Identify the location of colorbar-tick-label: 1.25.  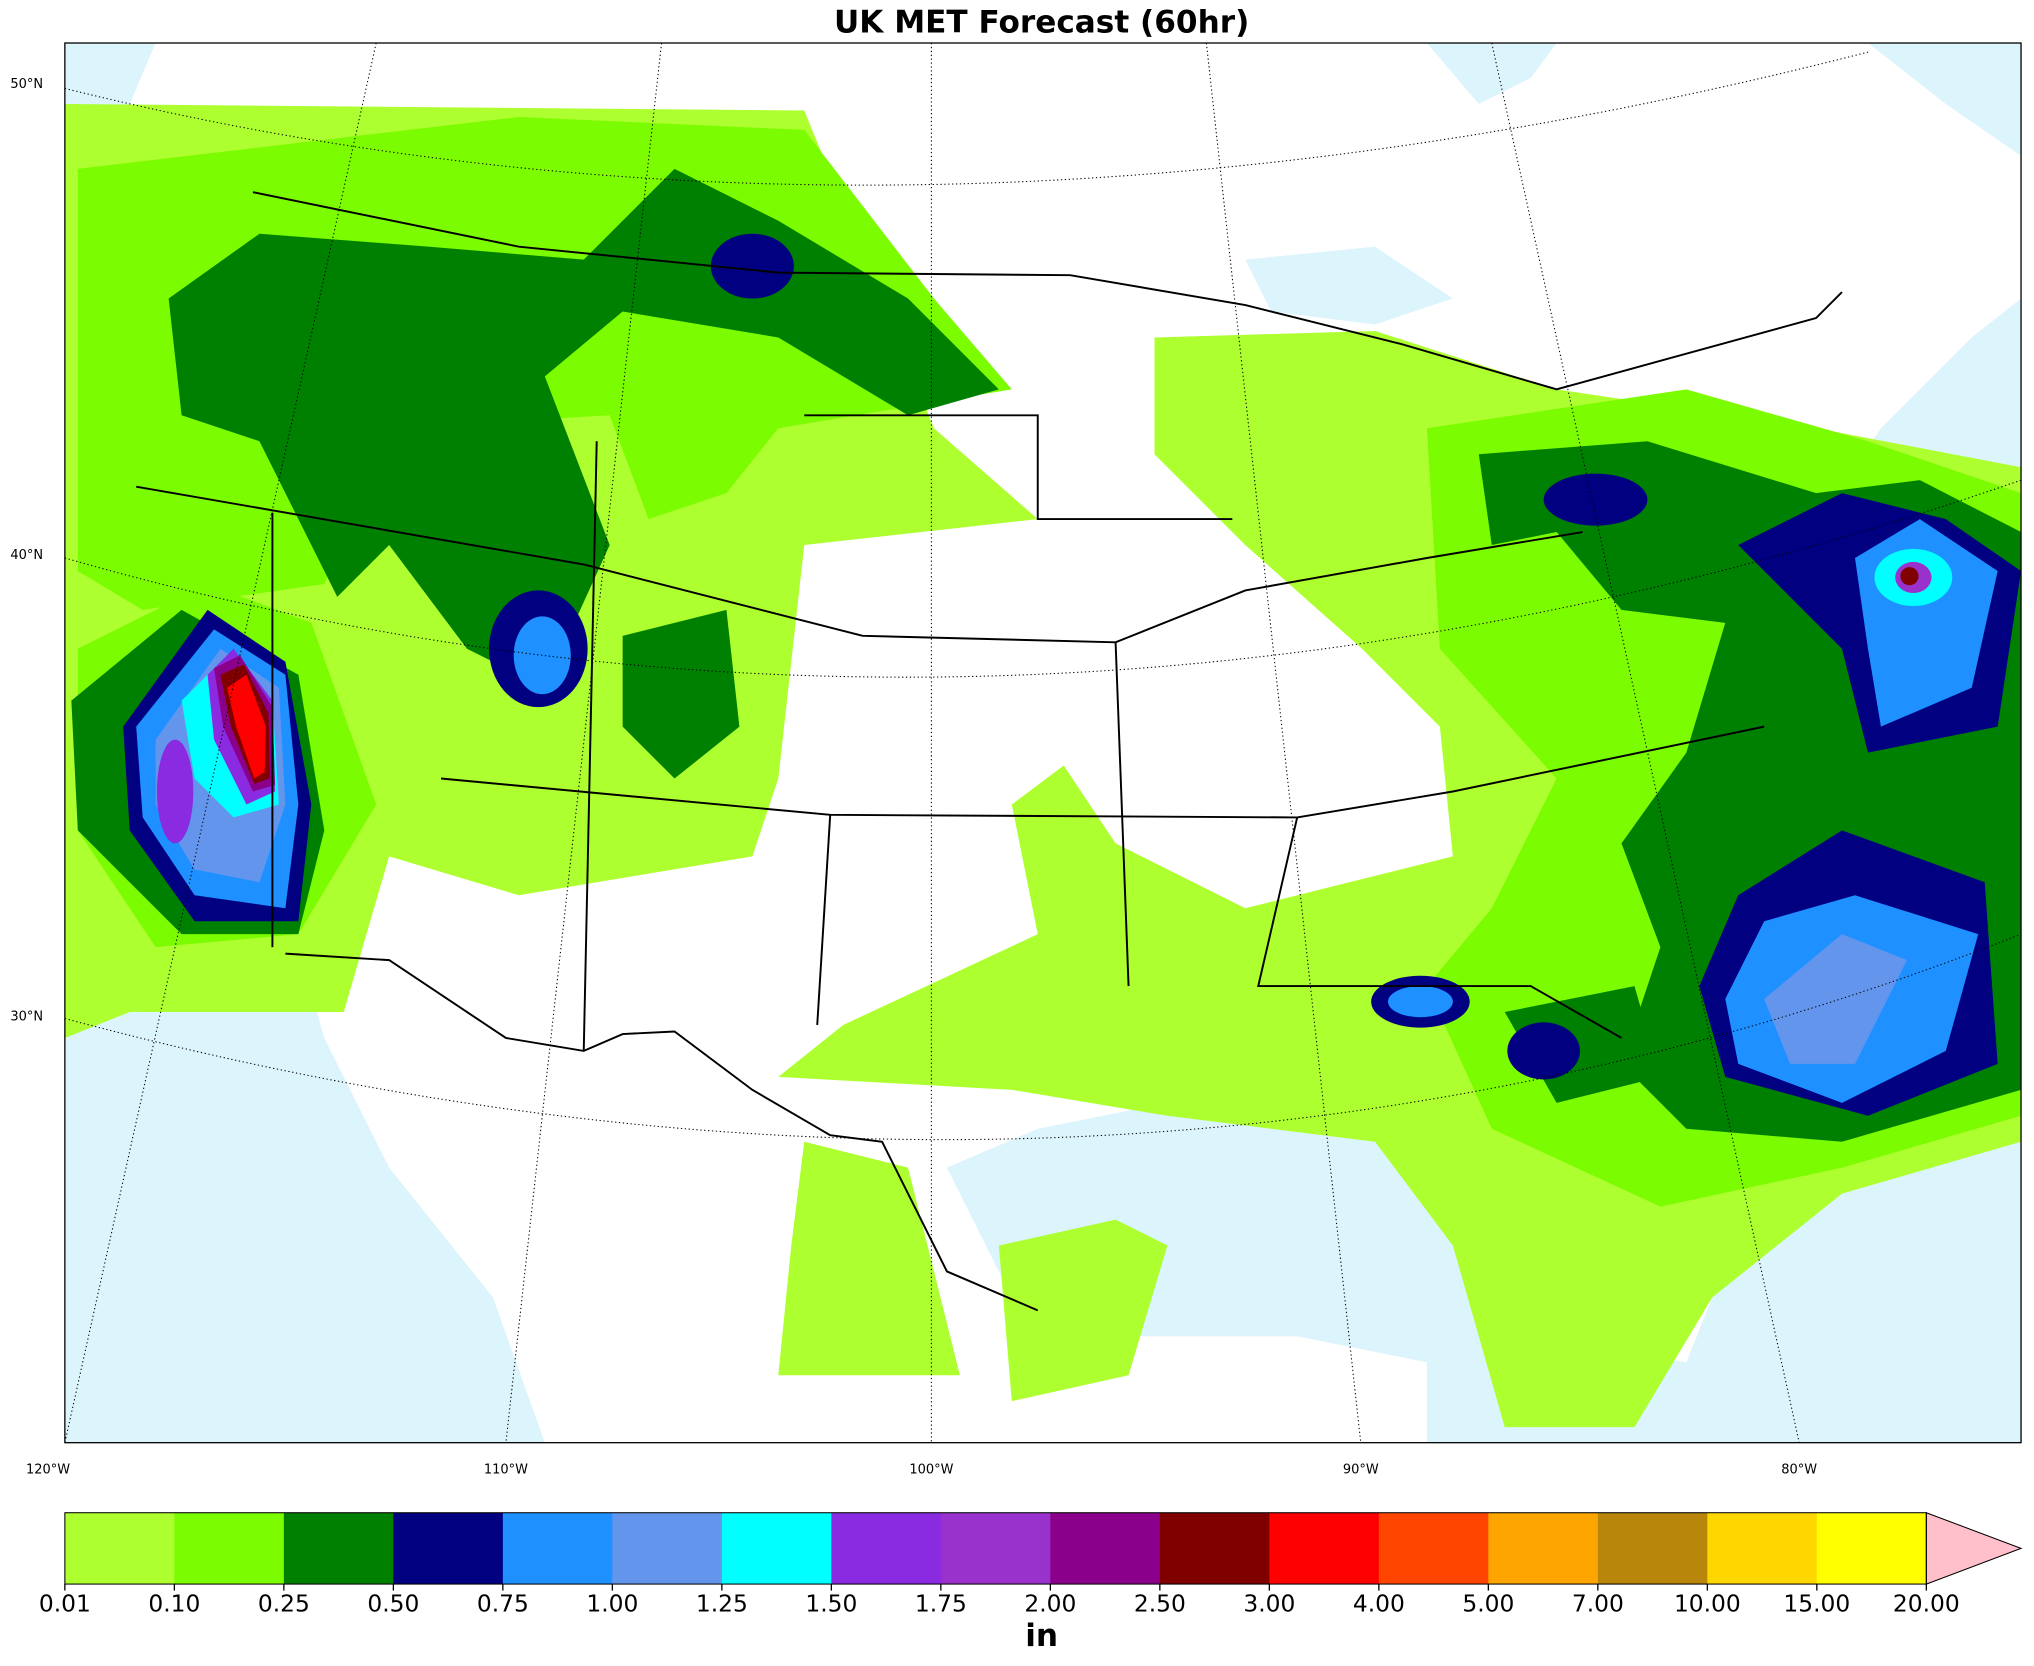
(722, 1603).